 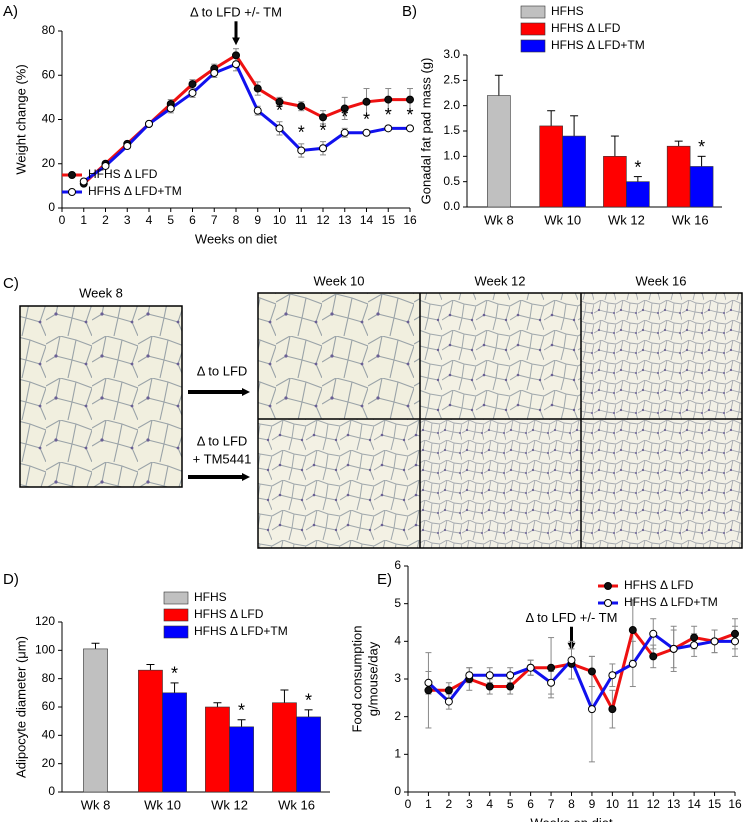 What do you see at coordinates (397, 641) in the screenshot?
I see `y-tick-label: 4` at bounding box center [397, 641].